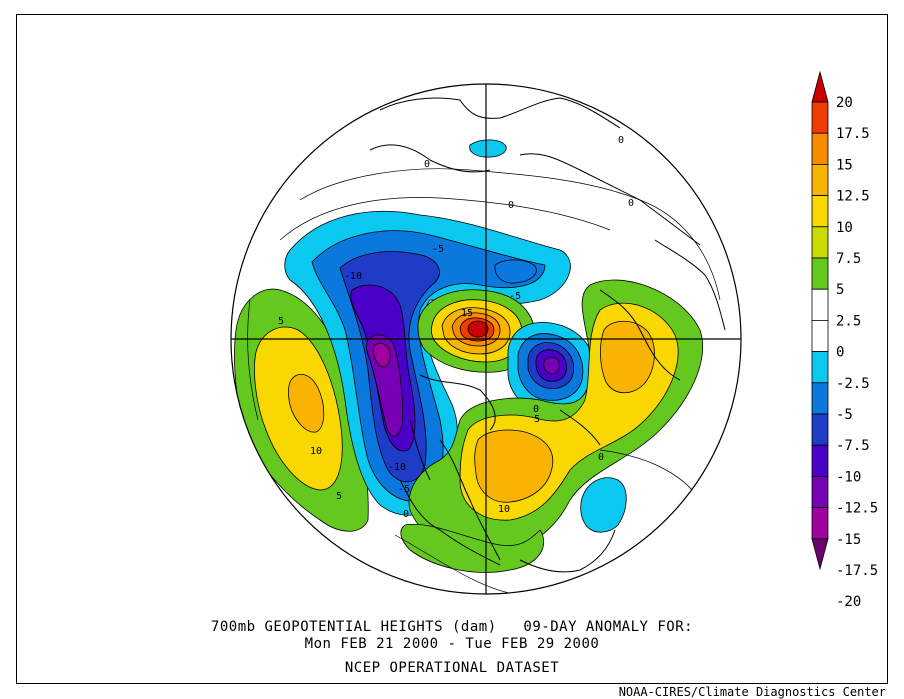 Image resolution: width=904 pixels, height=699 pixels. Describe the element at coordinates (551, 365) in the screenshot. I see `labrador-low-core` at that location.